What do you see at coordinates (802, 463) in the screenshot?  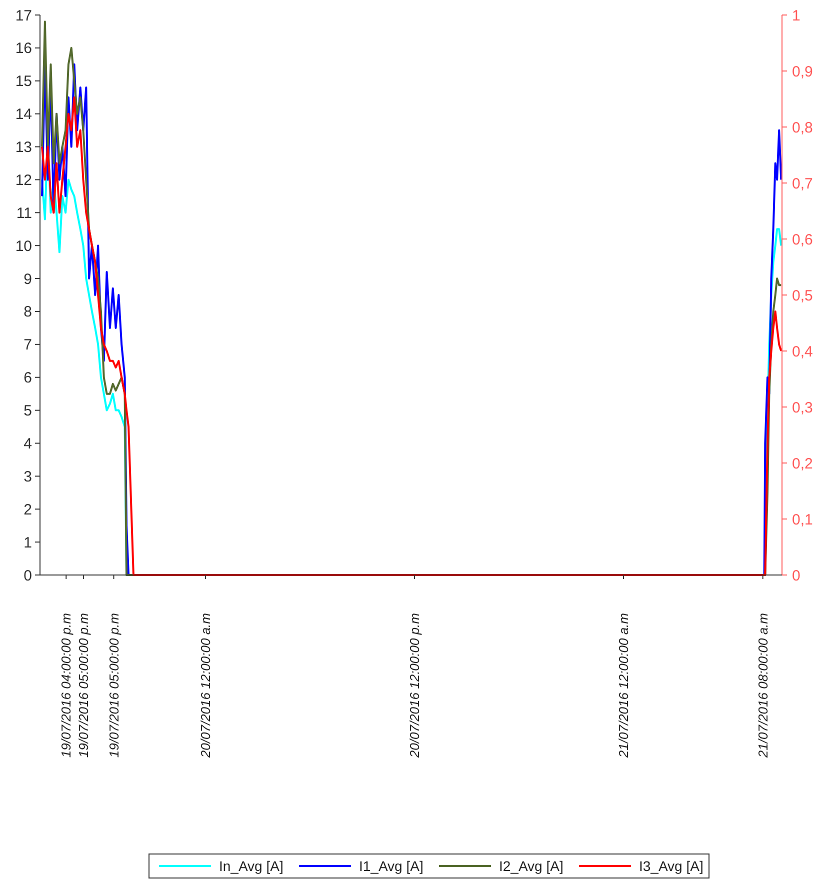 I see `y2-tick-label: 0,2` at bounding box center [802, 463].